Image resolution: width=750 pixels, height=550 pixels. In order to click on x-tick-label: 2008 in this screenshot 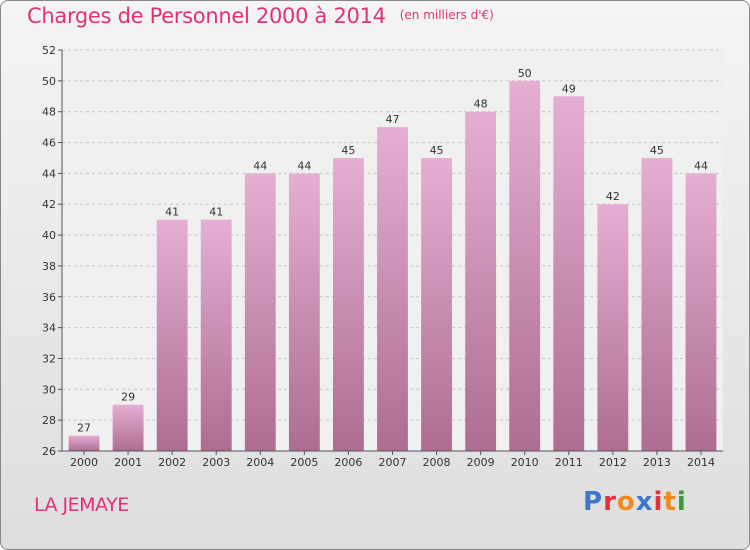, I will do `click(437, 462)`.